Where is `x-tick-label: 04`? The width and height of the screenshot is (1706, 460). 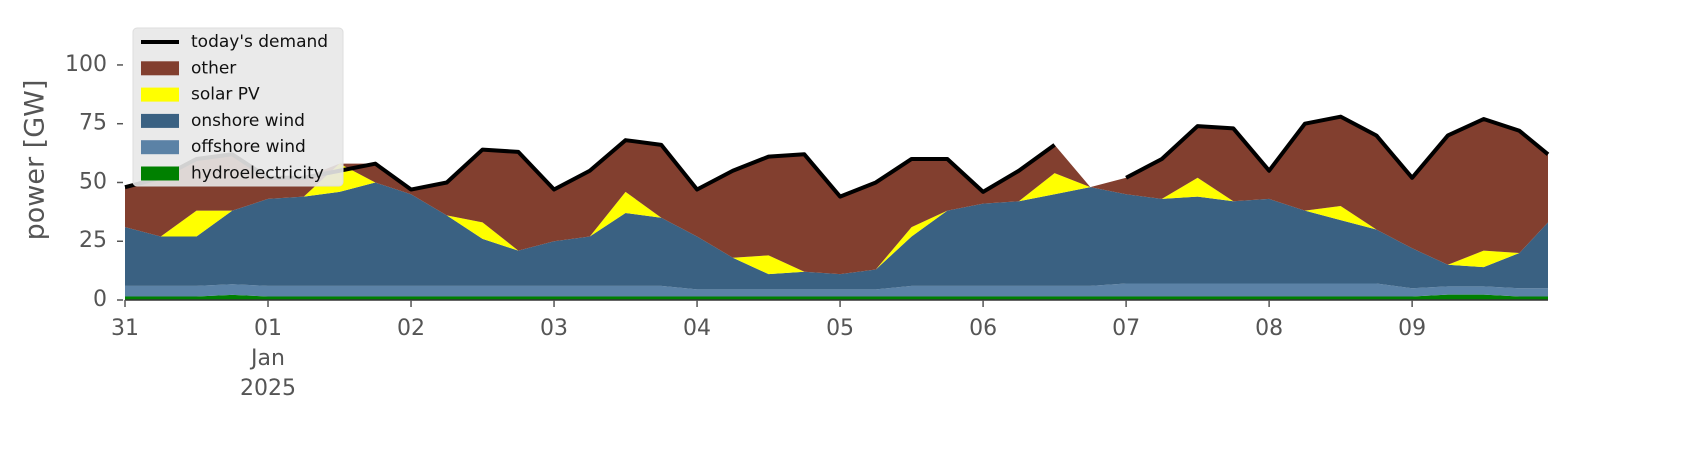 x-tick-label: 04 is located at coordinates (697, 328).